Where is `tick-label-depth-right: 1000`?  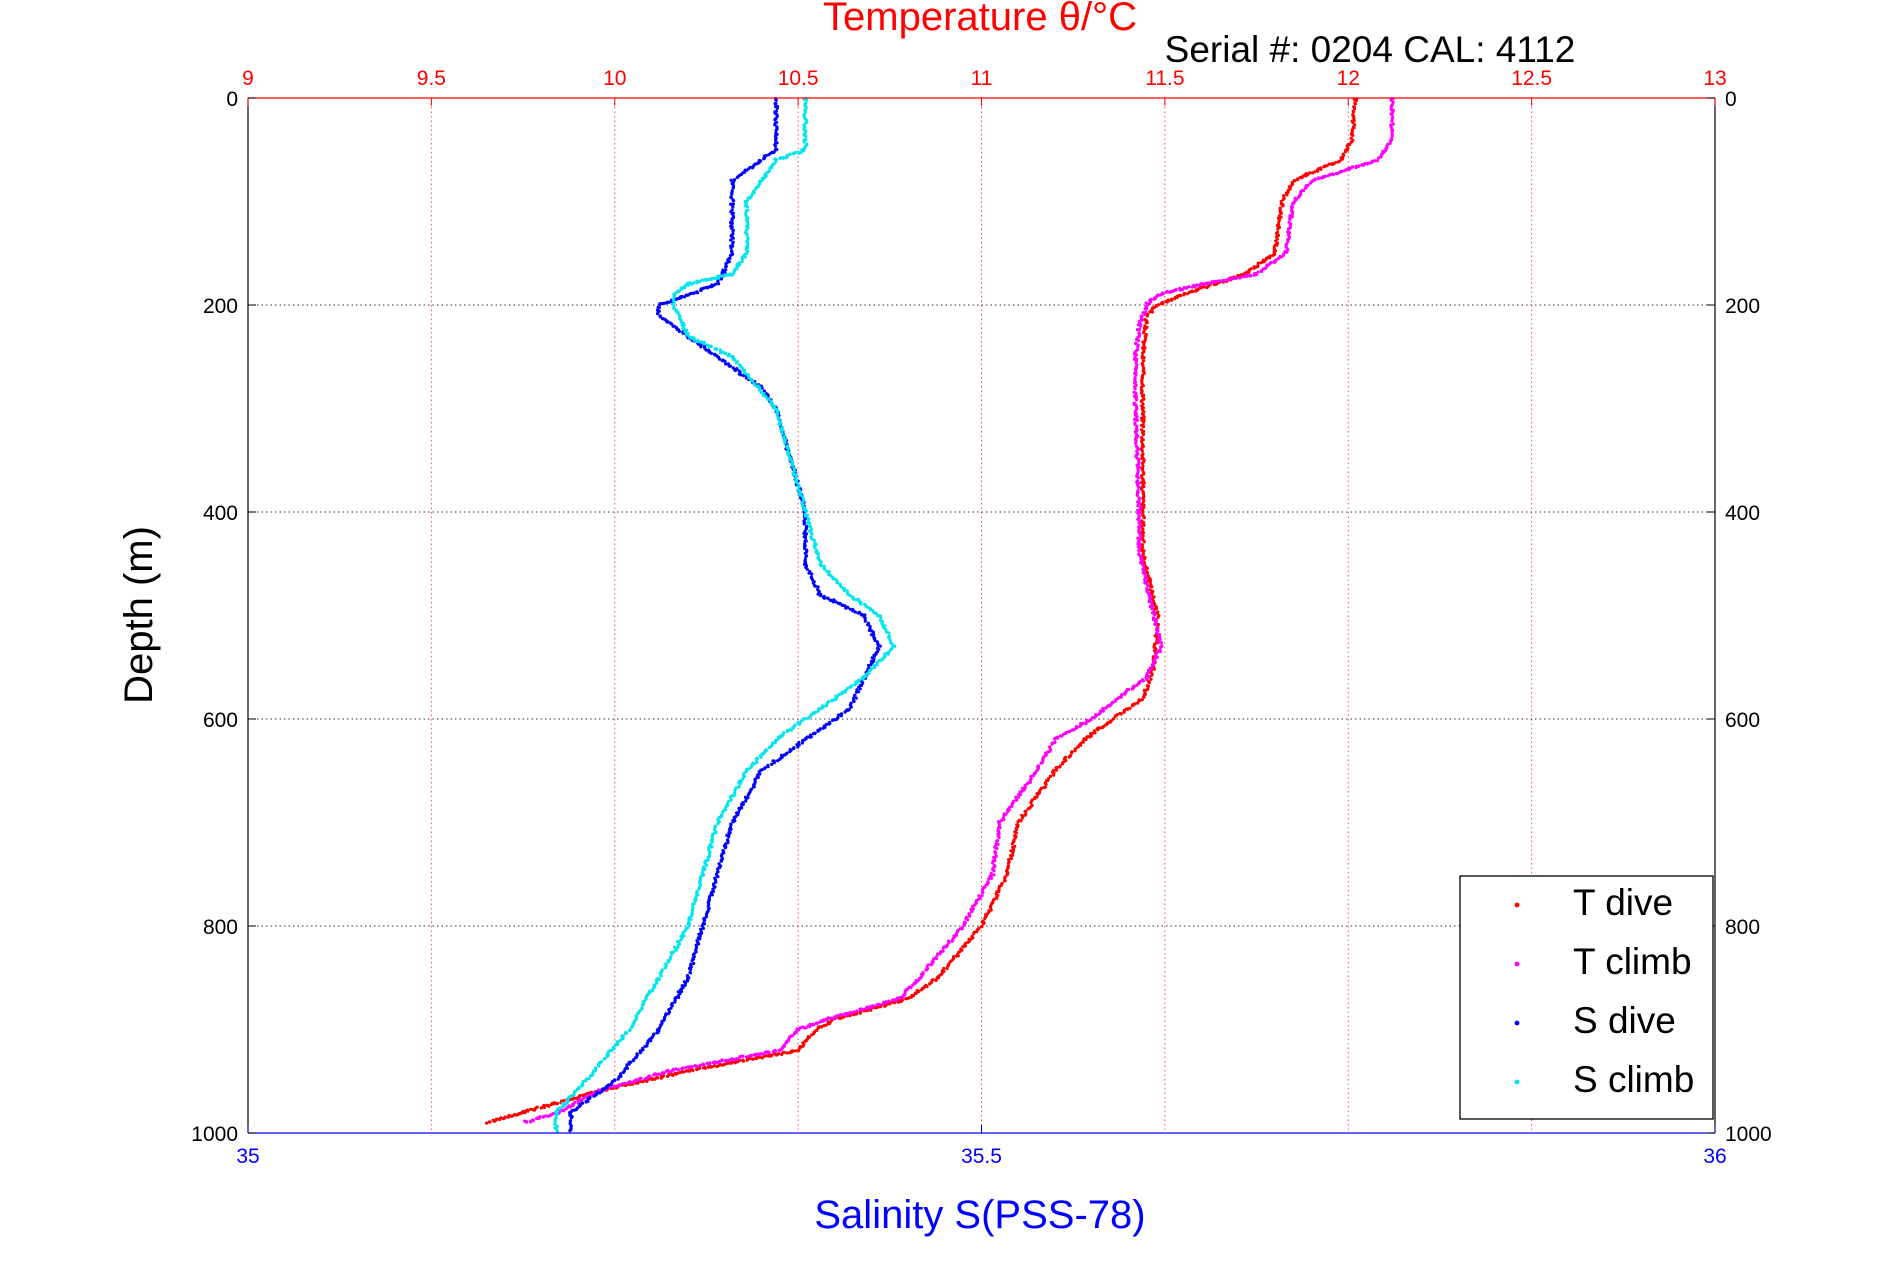 tick-label-depth-right: 1000 is located at coordinates (1748, 1134).